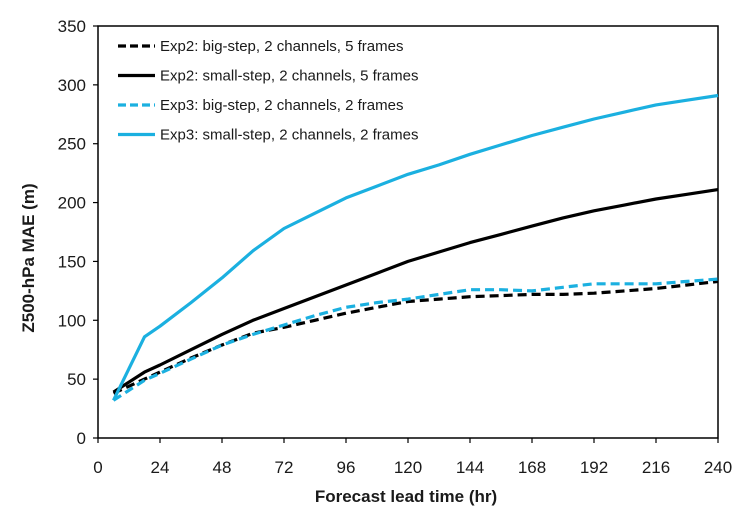 The image size is (752, 515). Describe the element at coordinates (78, 232) in the screenshot. I see `y-axis-ticks: 0 50 100 150 200 250 300 350` at that location.